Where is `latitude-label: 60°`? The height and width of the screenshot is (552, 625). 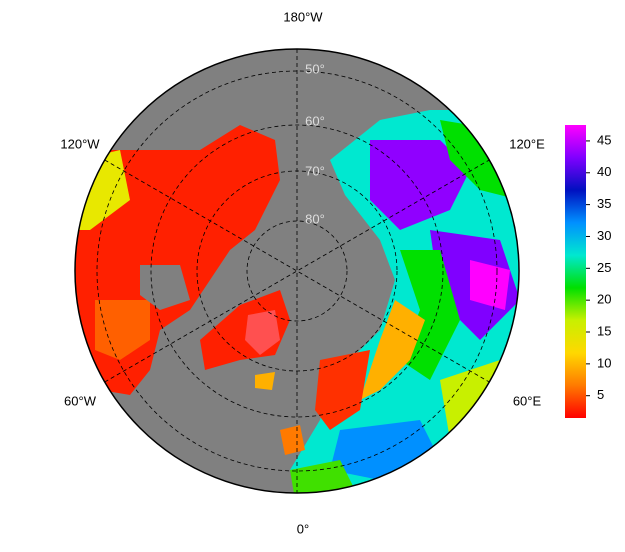 latitude-label: 60° is located at coordinates (315, 120).